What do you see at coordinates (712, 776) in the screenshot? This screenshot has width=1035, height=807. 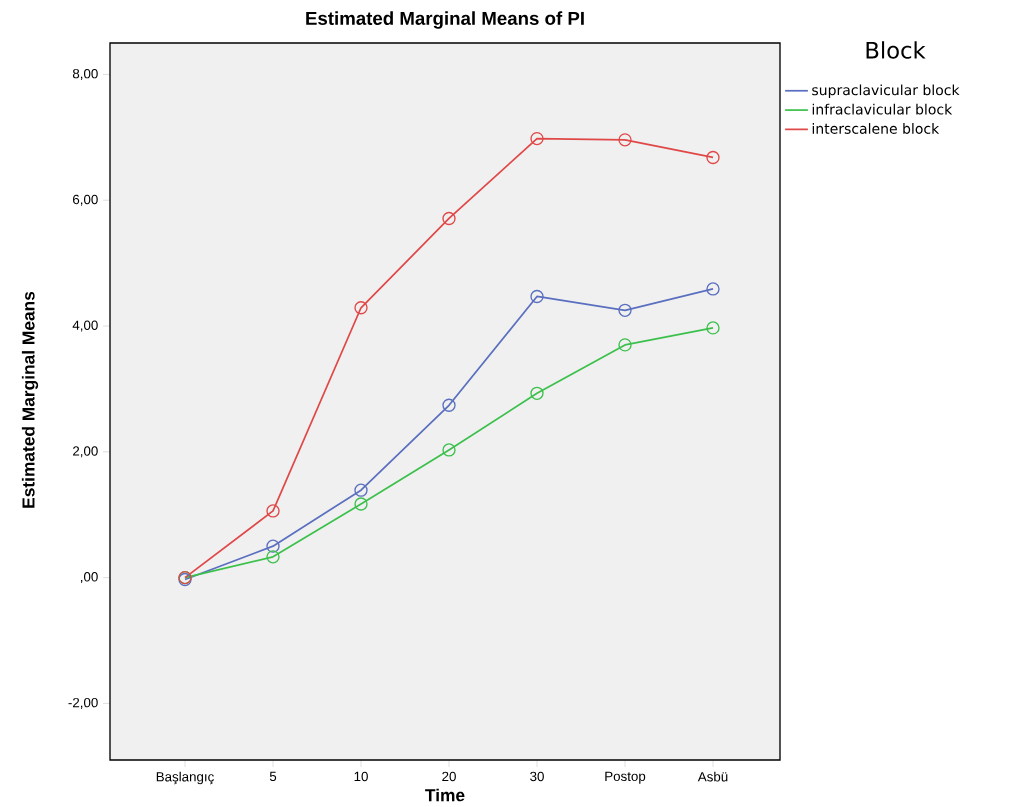 I see `x-tick-label: Asbü` at bounding box center [712, 776].